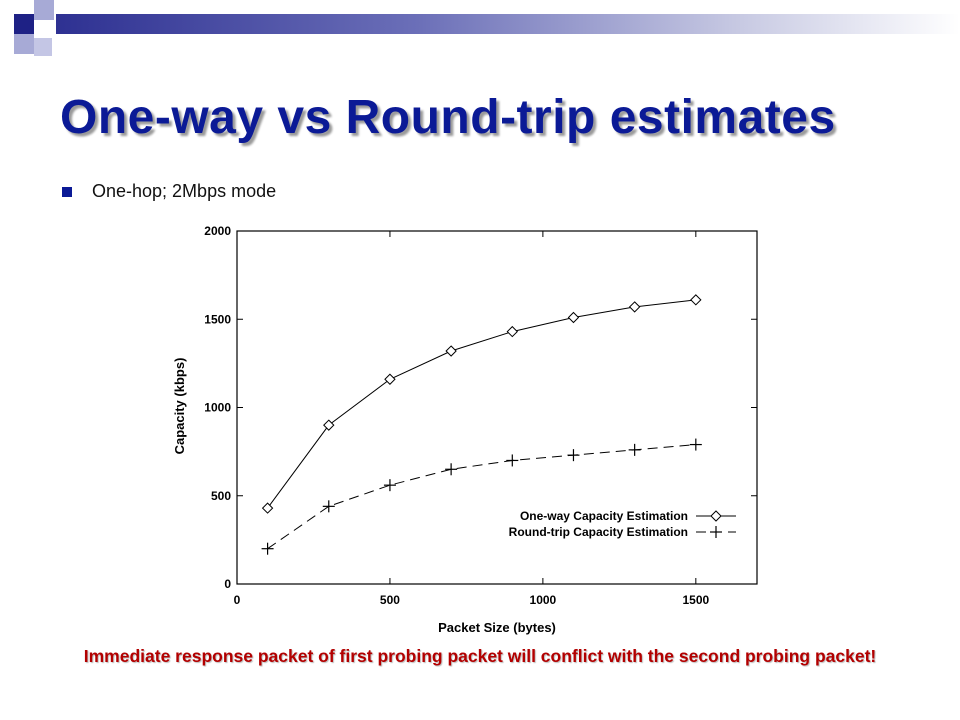  I want to click on header-gradient-bar, so click(508, 24).